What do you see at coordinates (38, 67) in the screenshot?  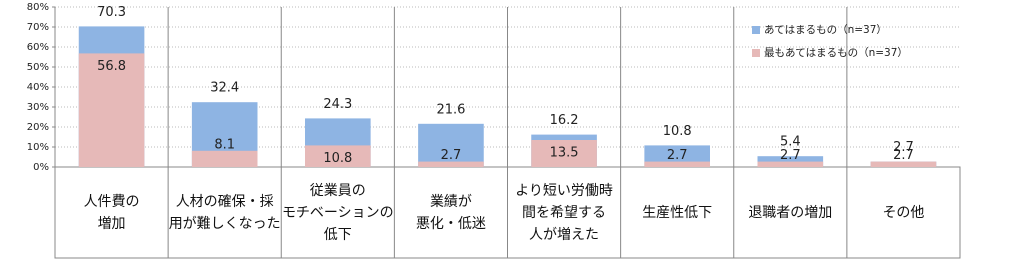 I see `y-tick-label: 50%` at bounding box center [38, 67].